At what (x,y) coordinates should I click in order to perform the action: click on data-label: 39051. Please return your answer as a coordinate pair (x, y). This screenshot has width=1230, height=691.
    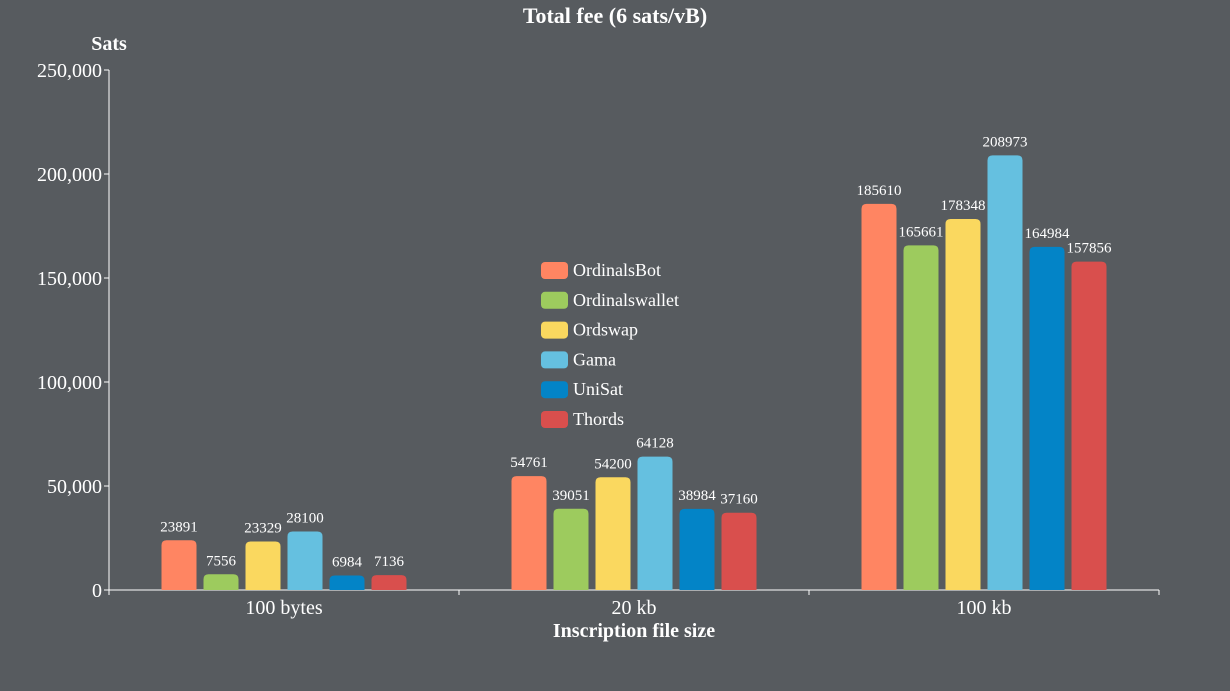
    Looking at the image, I should click on (571, 496).